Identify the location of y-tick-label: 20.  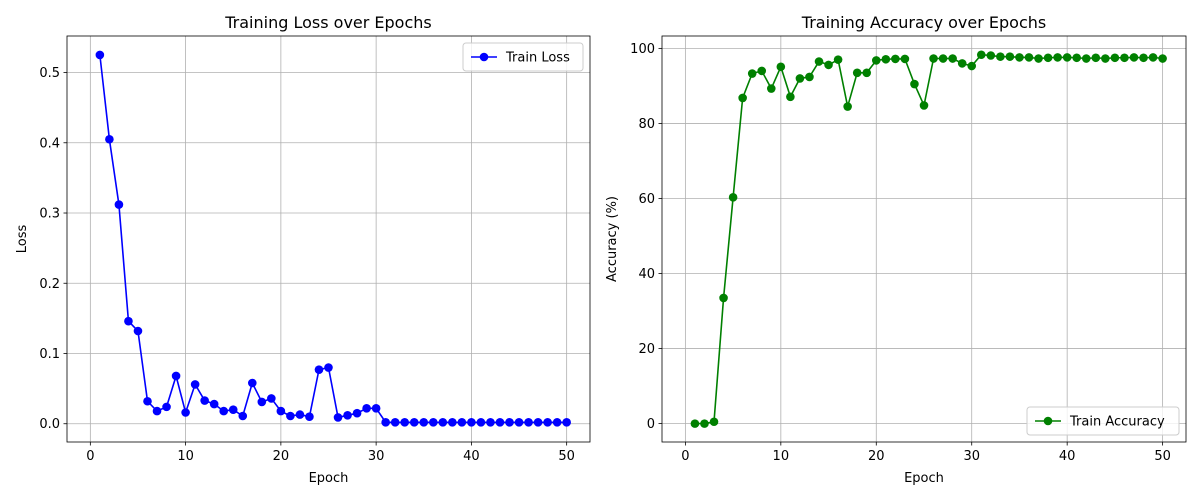
(646, 349).